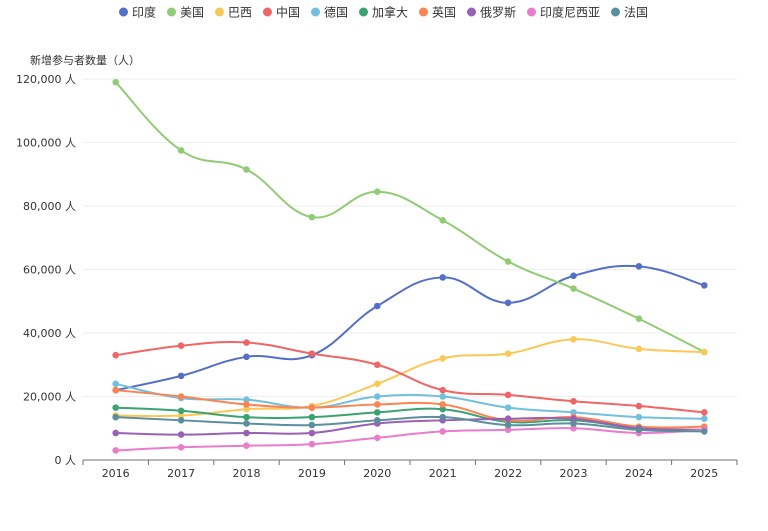  I want to click on y-tick-label: 40,000 人, so click(49, 333).